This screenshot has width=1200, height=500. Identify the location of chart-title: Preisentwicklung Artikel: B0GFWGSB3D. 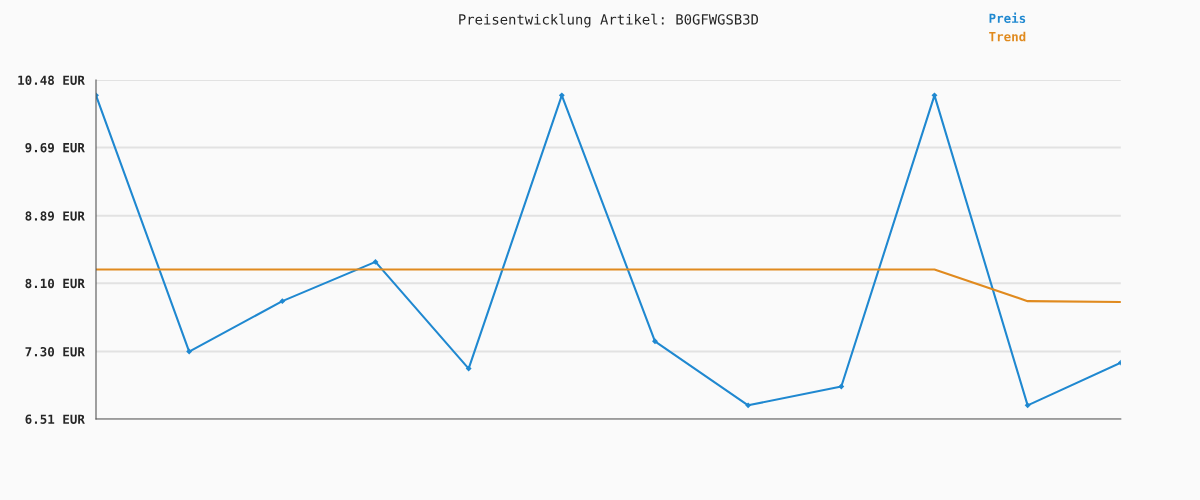
(609, 20).